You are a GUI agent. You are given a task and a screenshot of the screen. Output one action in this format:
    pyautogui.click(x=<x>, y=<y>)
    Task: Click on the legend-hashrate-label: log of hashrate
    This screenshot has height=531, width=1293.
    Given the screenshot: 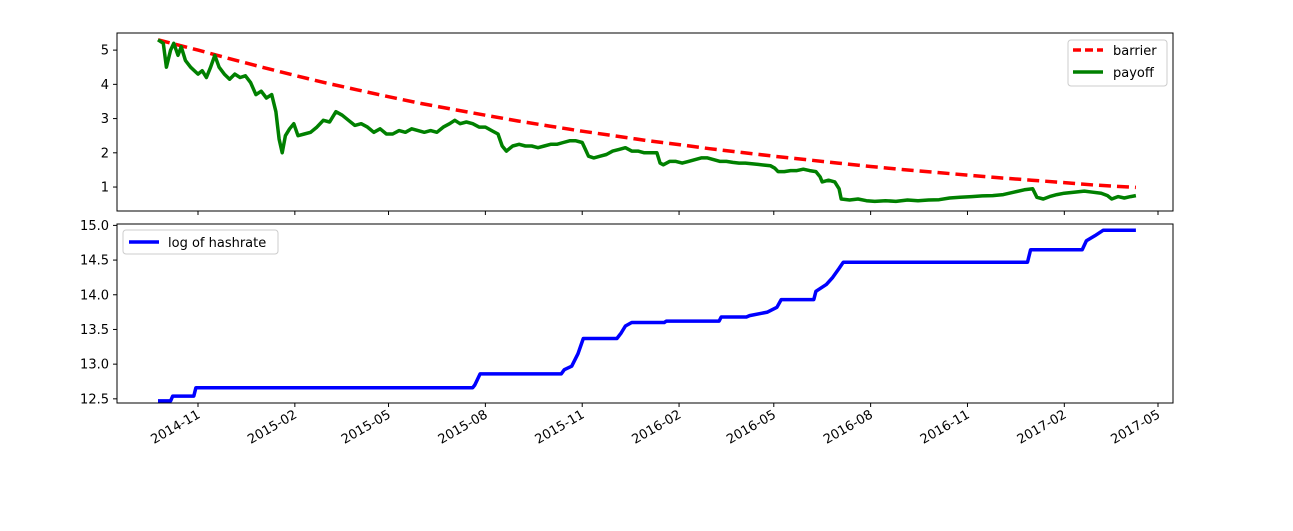 What is the action you would take?
    pyautogui.click(x=217, y=243)
    